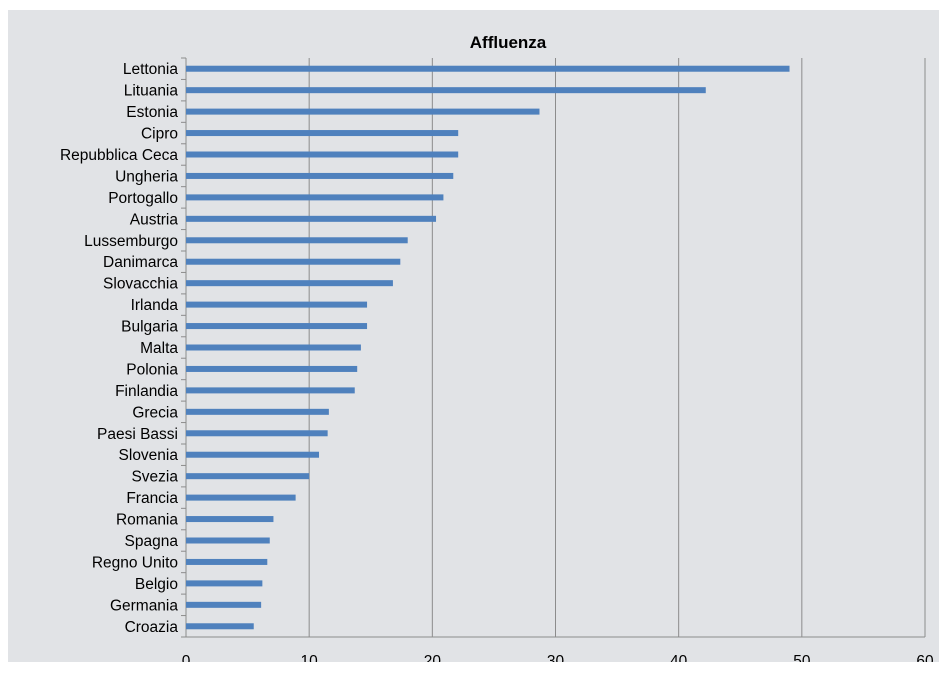  Describe the element at coordinates (151, 69) in the screenshot. I see `category-label: Lettonia` at that location.